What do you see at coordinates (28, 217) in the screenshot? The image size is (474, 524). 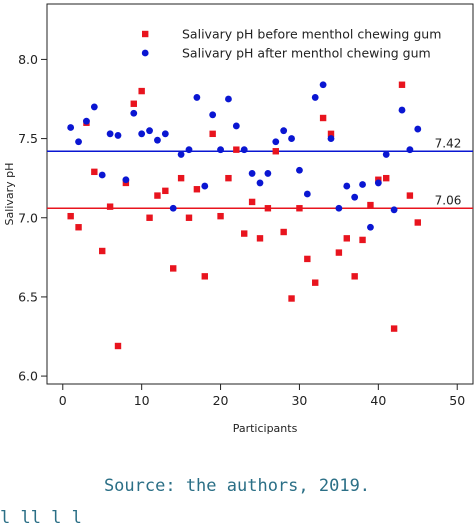 I see `y-tick-label-2: 7.0` at bounding box center [28, 217].